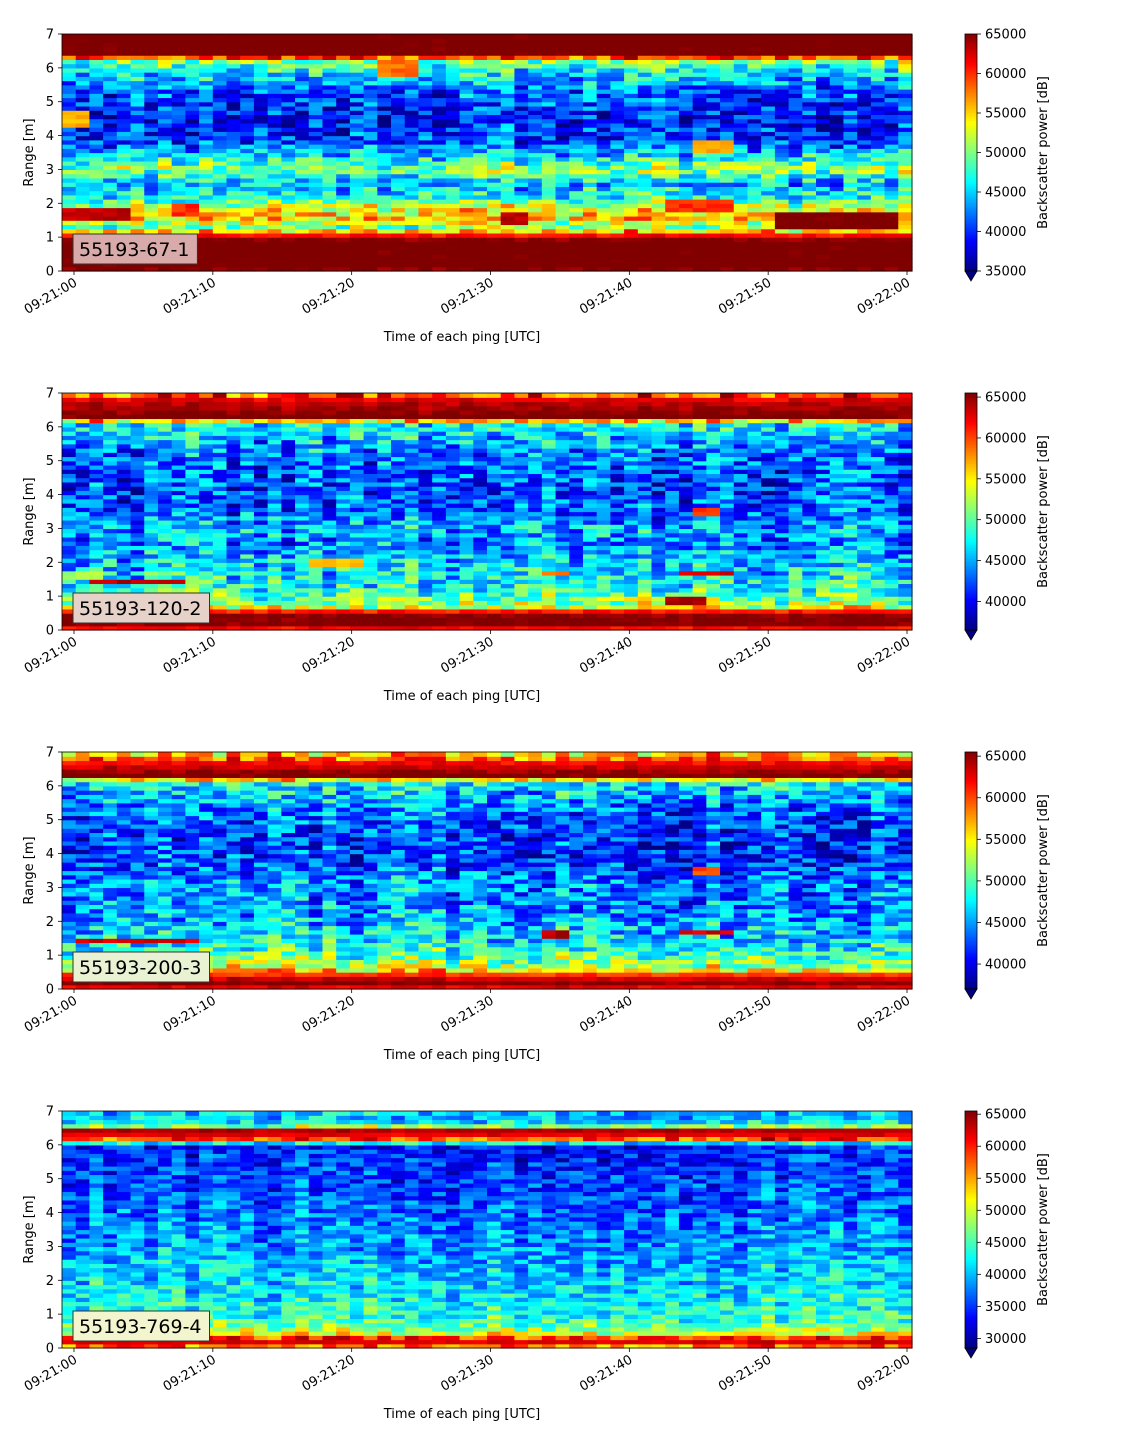  What do you see at coordinates (971, 169) in the screenshot?
I see `colorbar-segment` at bounding box center [971, 169].